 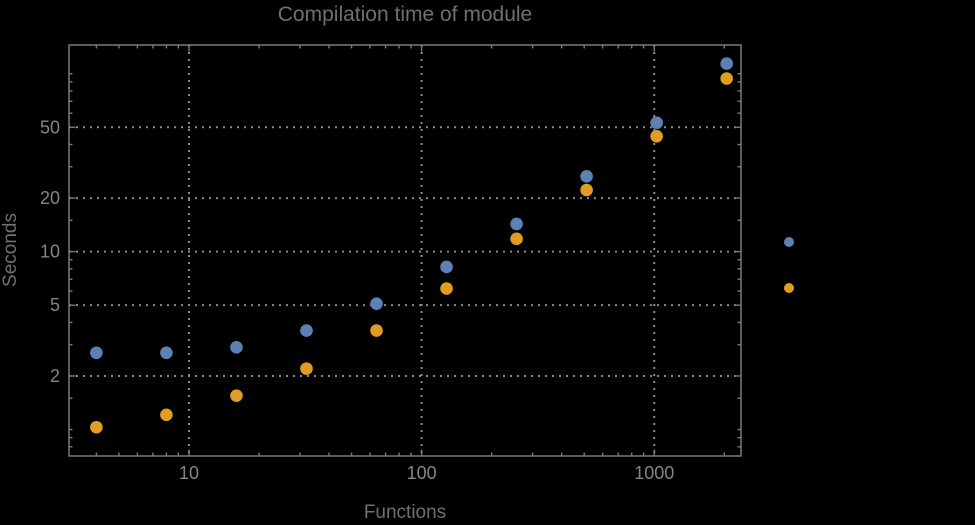 What do you see at coordinates (422, 473) in the screenshot?
I see `x-tick-label: 100` at bounding box center [422, 473].